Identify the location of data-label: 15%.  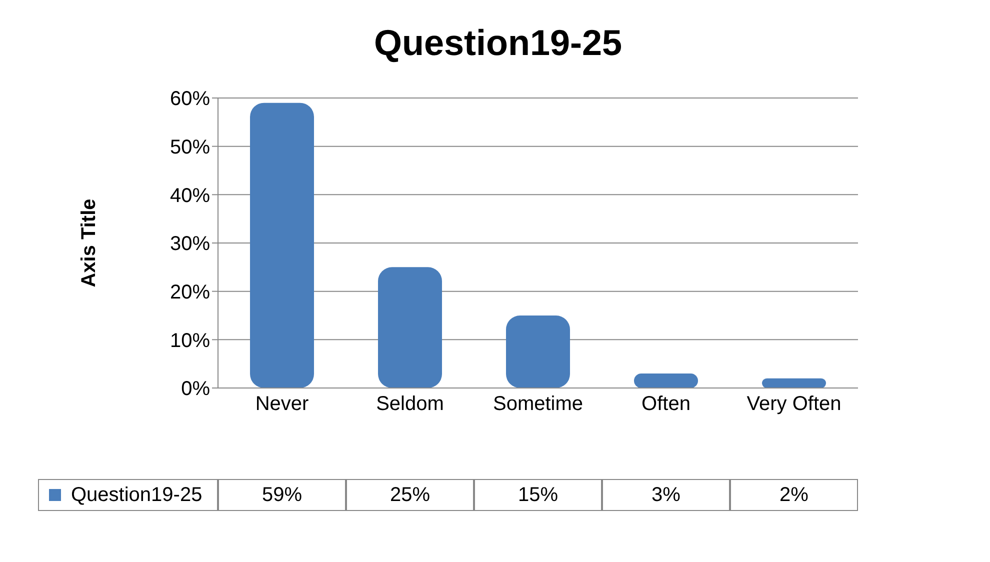
(538, 495).